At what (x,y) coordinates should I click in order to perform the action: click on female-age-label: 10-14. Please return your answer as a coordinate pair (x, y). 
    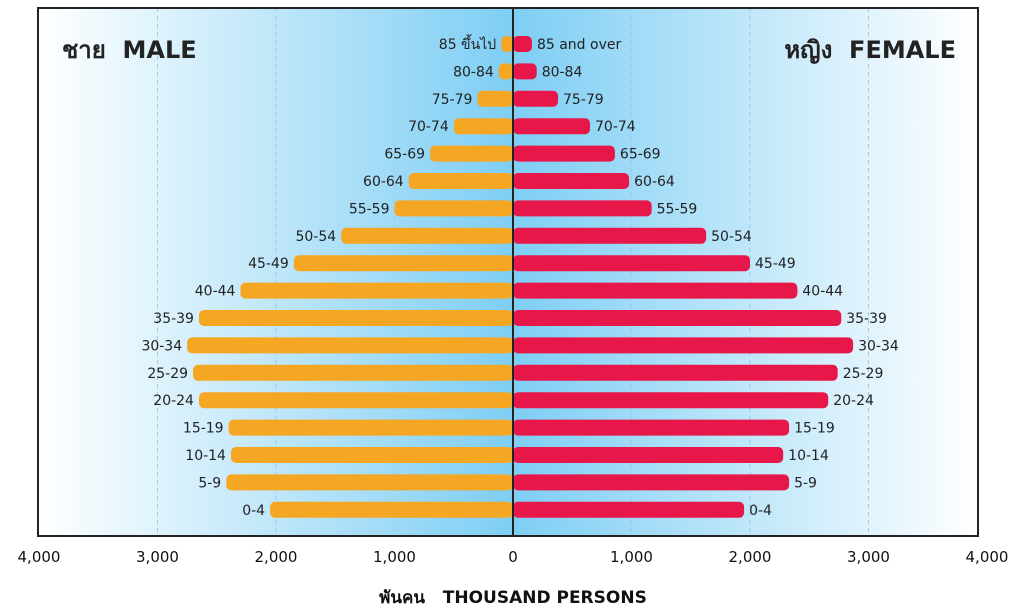
    Looking at the image, I should click on (808, 456).